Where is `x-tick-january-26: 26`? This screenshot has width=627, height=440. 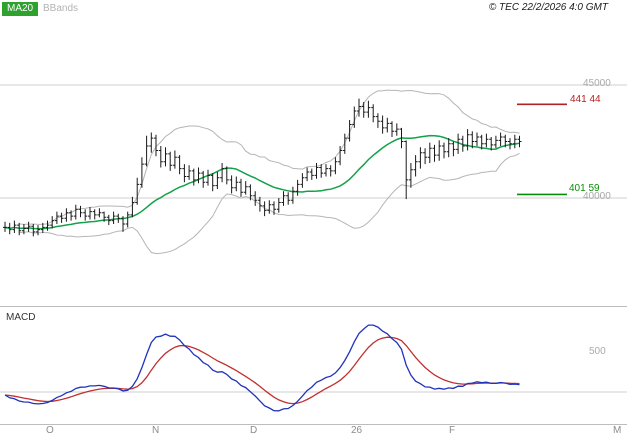
x-tick-january-26: 26 is located at coordinates (357, 430).